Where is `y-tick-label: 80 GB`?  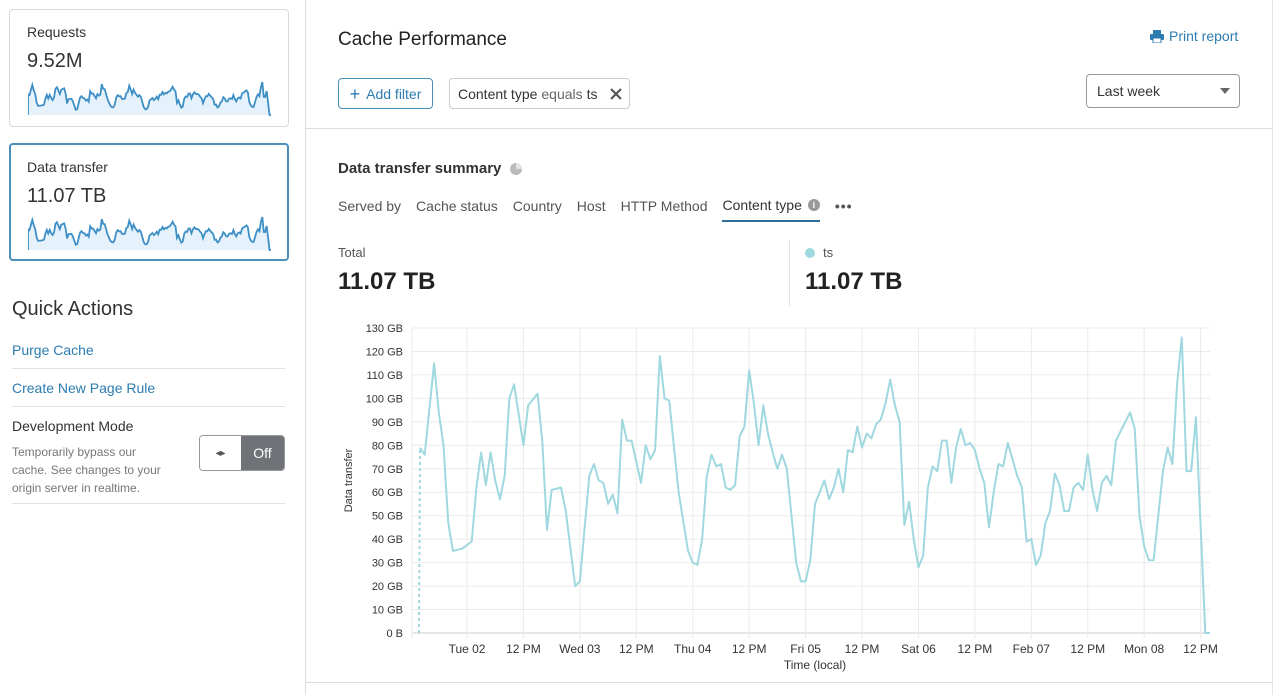 y-tick-label: 80 GB is located at coordinates (387, 446).